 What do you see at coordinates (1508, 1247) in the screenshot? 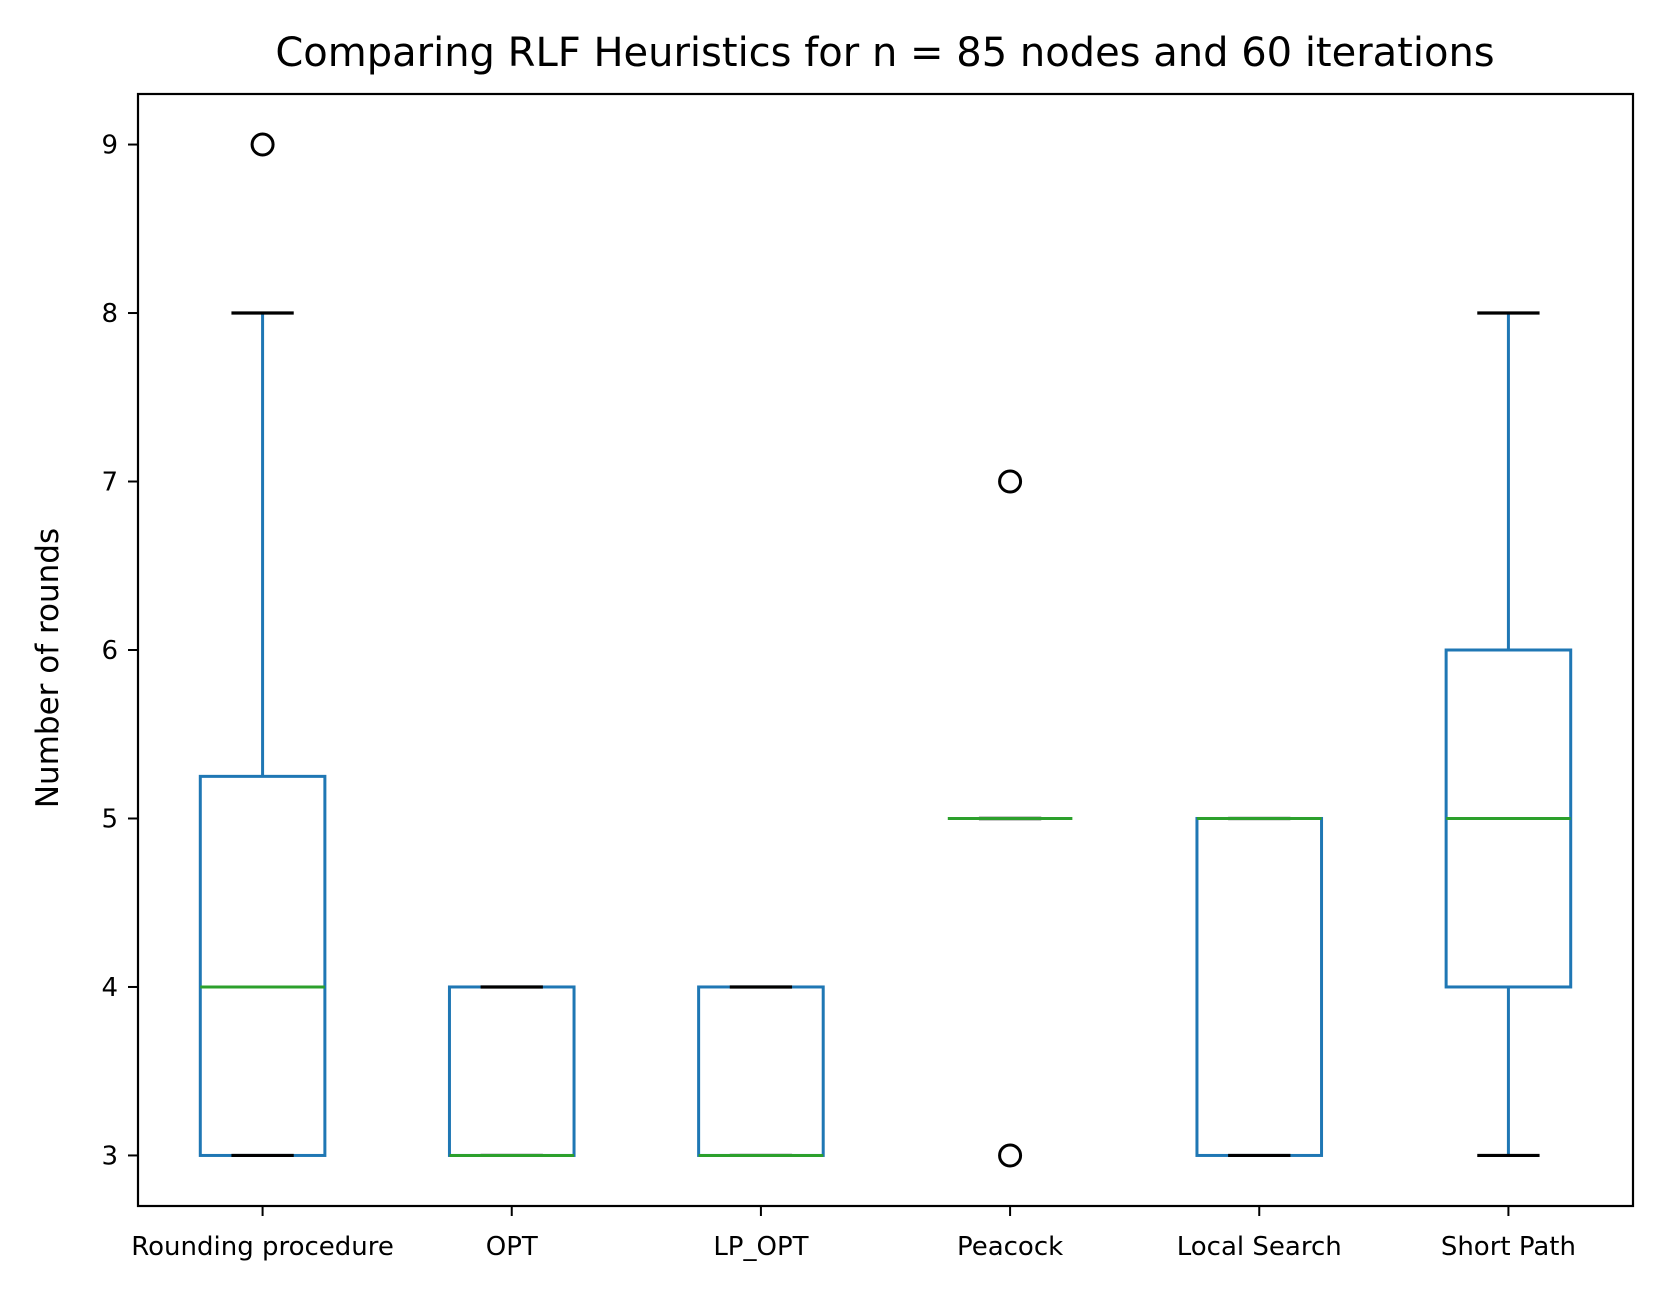
I see `x-tick-label: Short Path` at bounding box center [1508, 1247].